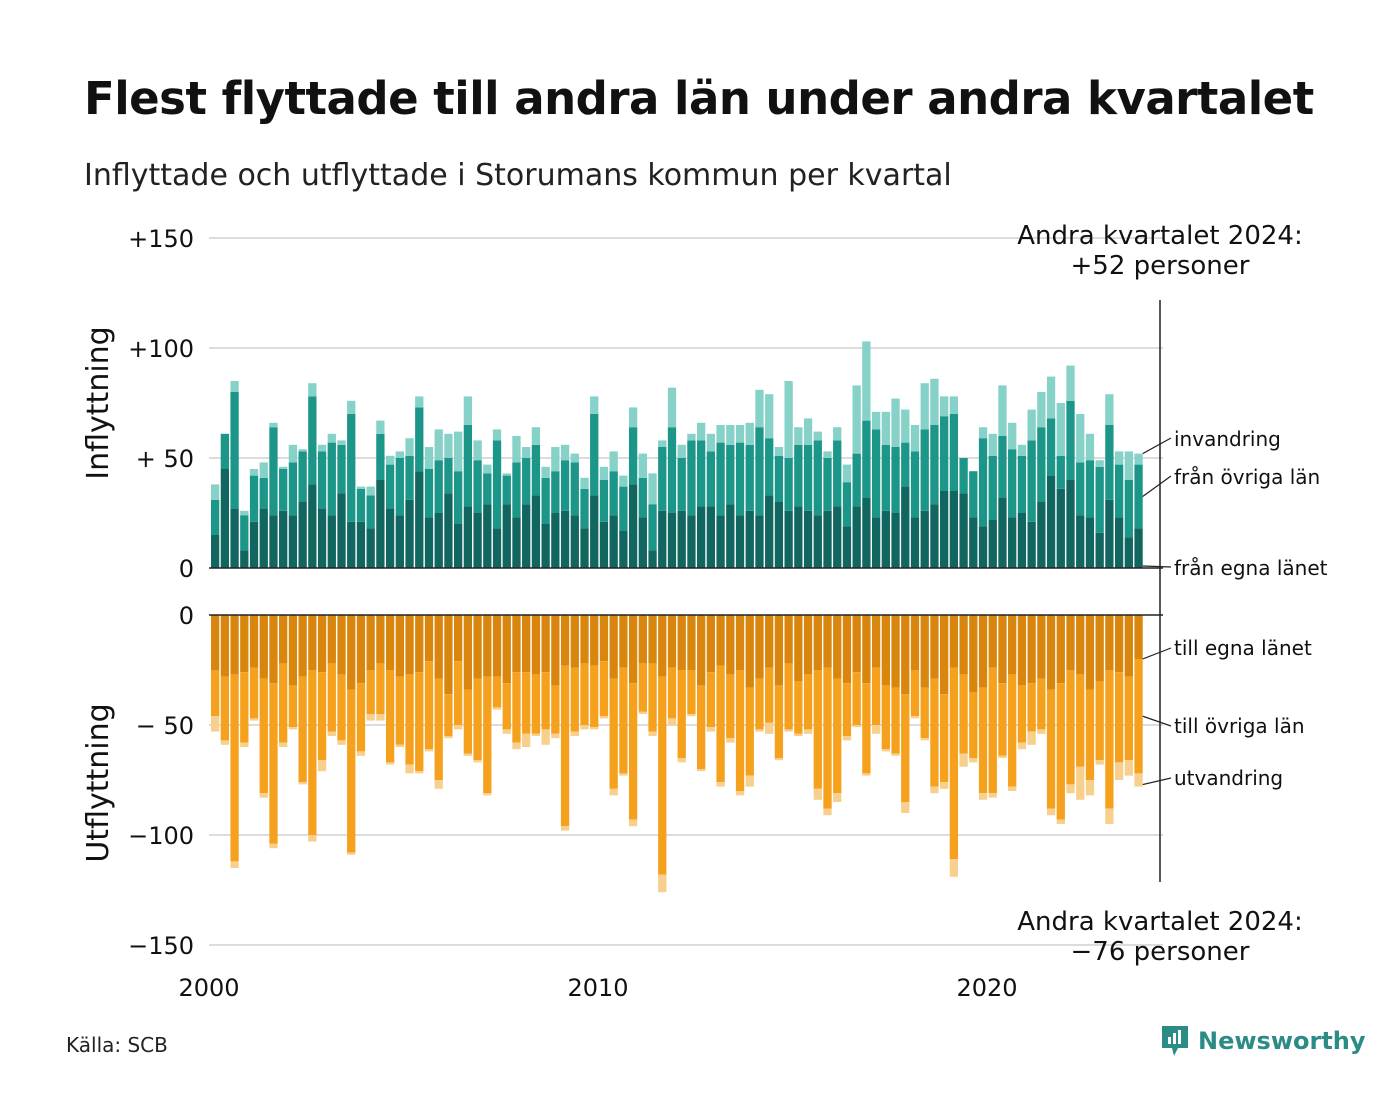 The height and width of the screenshot is (1120, 1400). Describe the element at coordinates (1157, 781) in the screenshot. I see `leader-line` at that location.